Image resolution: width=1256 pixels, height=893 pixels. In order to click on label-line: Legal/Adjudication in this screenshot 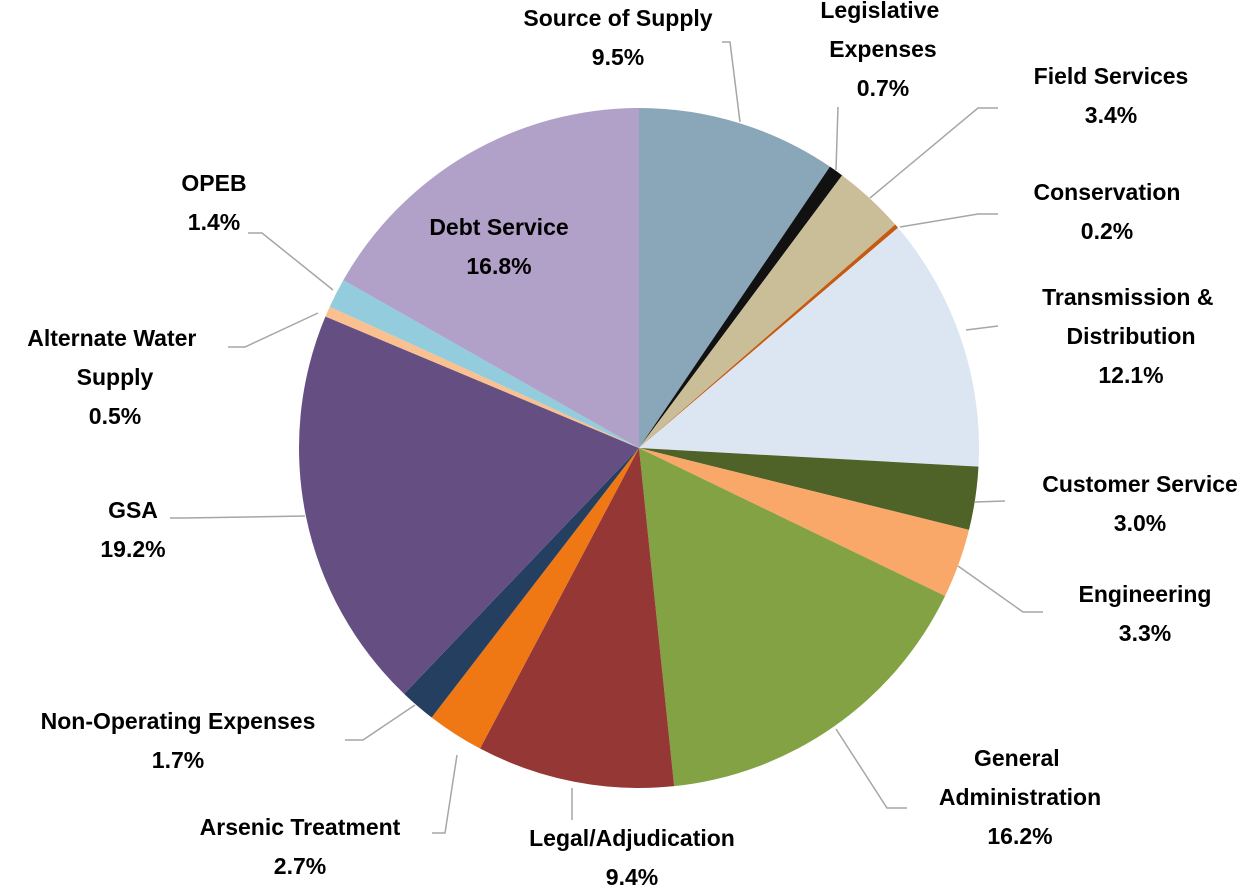, I will do `click(632, 838)`.